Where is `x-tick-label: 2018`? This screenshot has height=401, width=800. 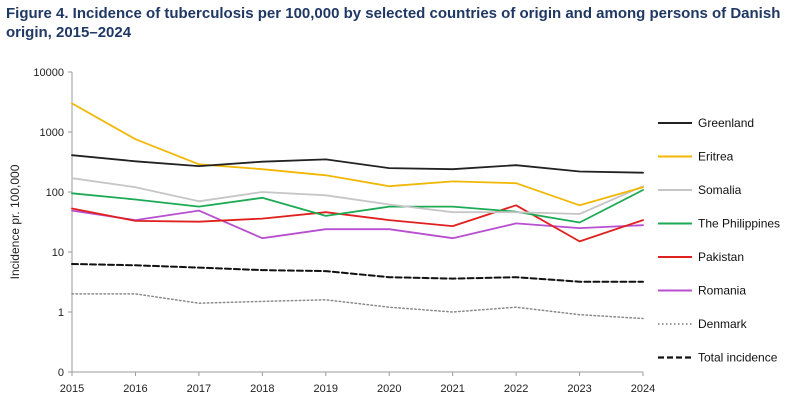
x-tick-label: 2018 is located at coordinates (262, 389).